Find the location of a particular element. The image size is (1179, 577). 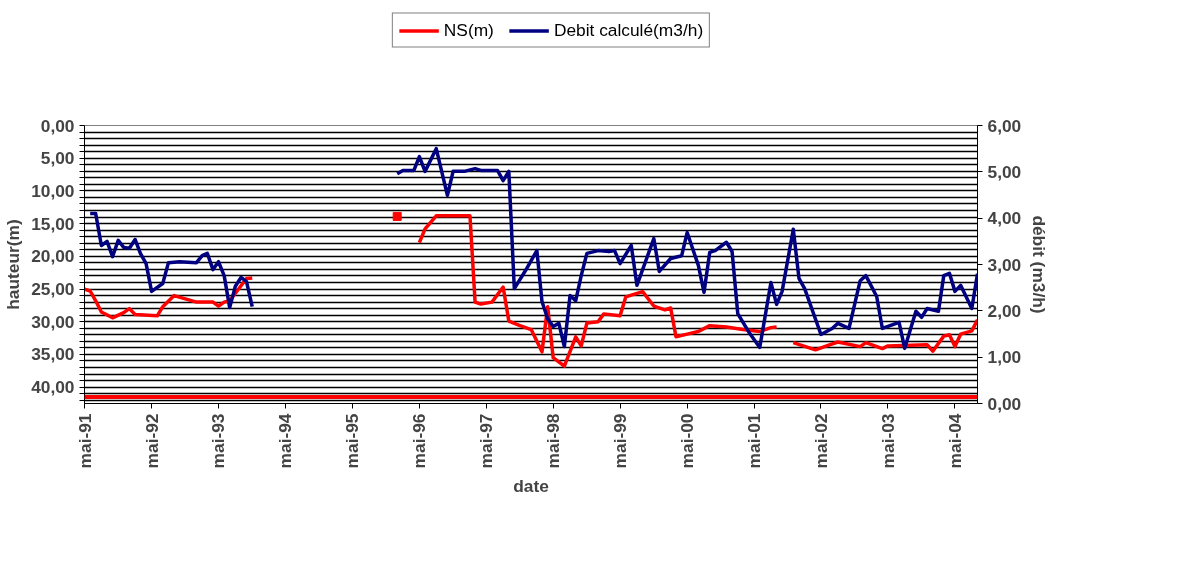

y2-tick-label: 0,00 is located at coordinates (1004, 403).